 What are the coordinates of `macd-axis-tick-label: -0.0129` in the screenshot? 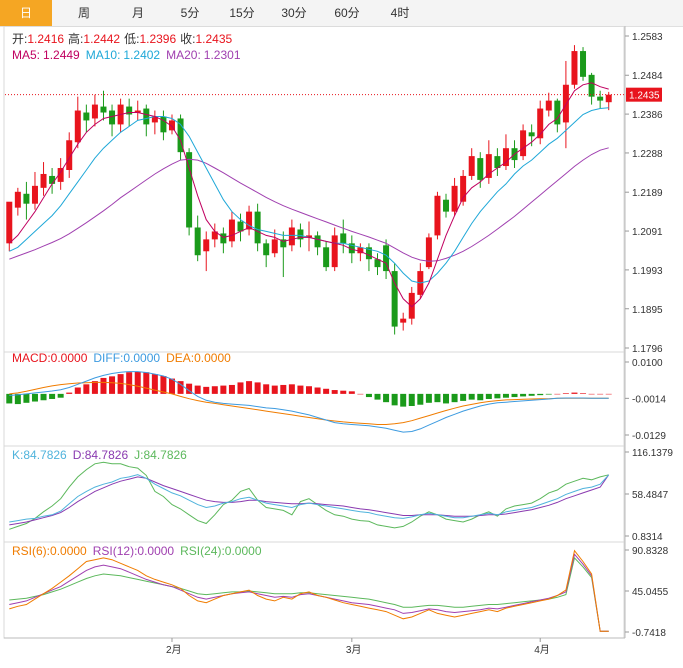 It's located at (649, 436).